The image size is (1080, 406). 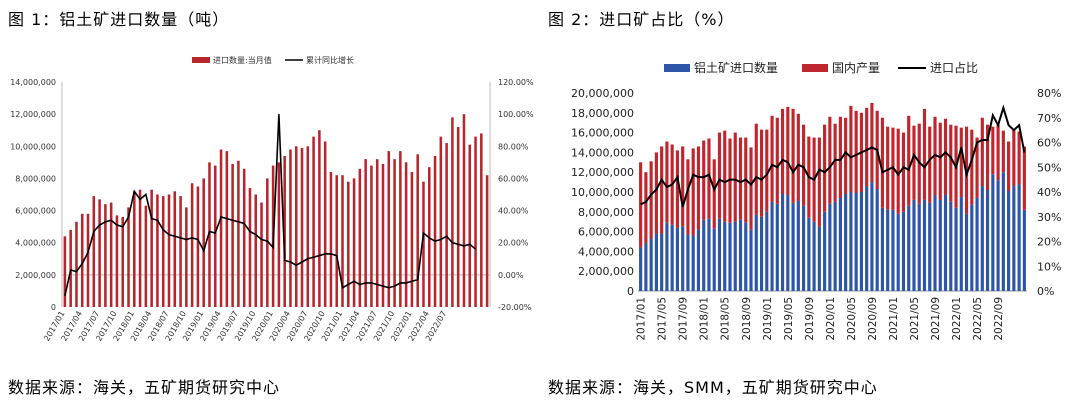 What do you see at coordinates (1049, 118) in the screenshot?
I see `chart2-ytick-right: 70%` at bounding box center [1049, 118].